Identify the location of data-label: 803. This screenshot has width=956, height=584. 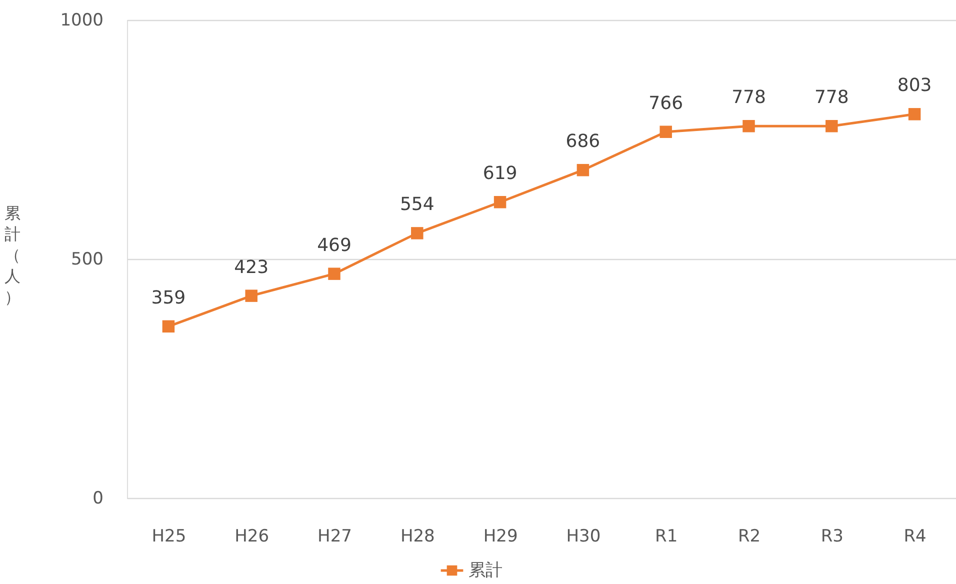
(914, 85).